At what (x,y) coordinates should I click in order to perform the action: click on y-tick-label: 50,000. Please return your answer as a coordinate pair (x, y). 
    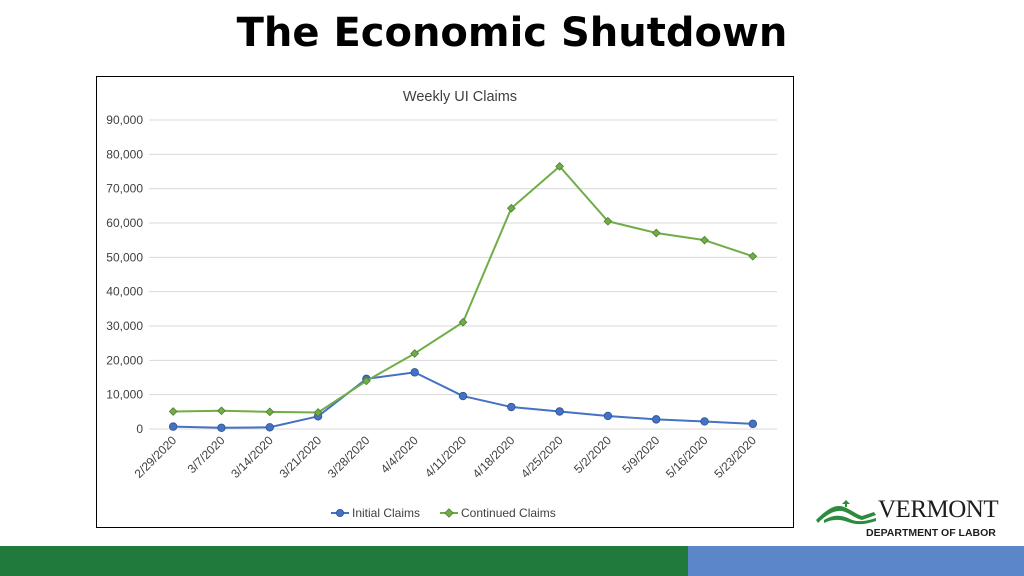
    Looking at the image, I should click on (124, 257).